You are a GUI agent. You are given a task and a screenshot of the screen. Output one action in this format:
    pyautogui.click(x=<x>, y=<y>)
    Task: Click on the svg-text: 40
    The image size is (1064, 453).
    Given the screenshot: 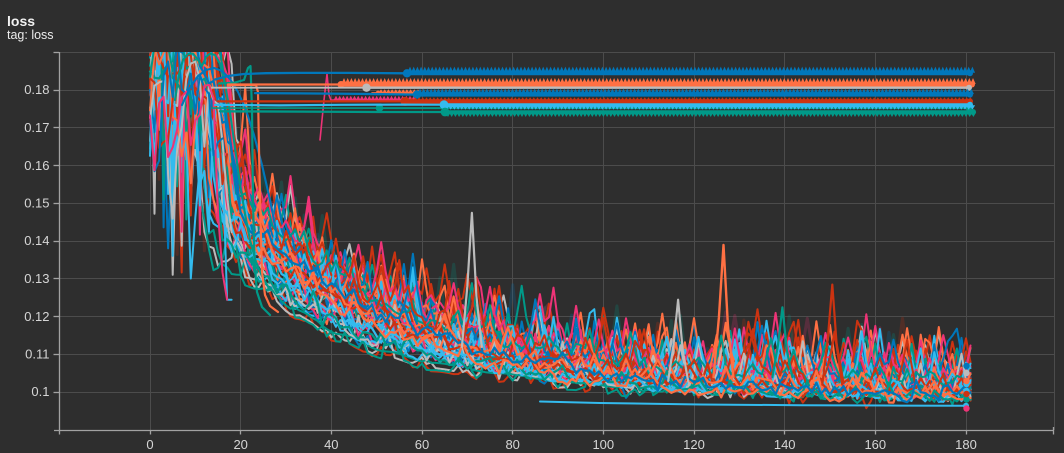 What is the action you would take?
    pyautogui.click(x=331, y=444)
    